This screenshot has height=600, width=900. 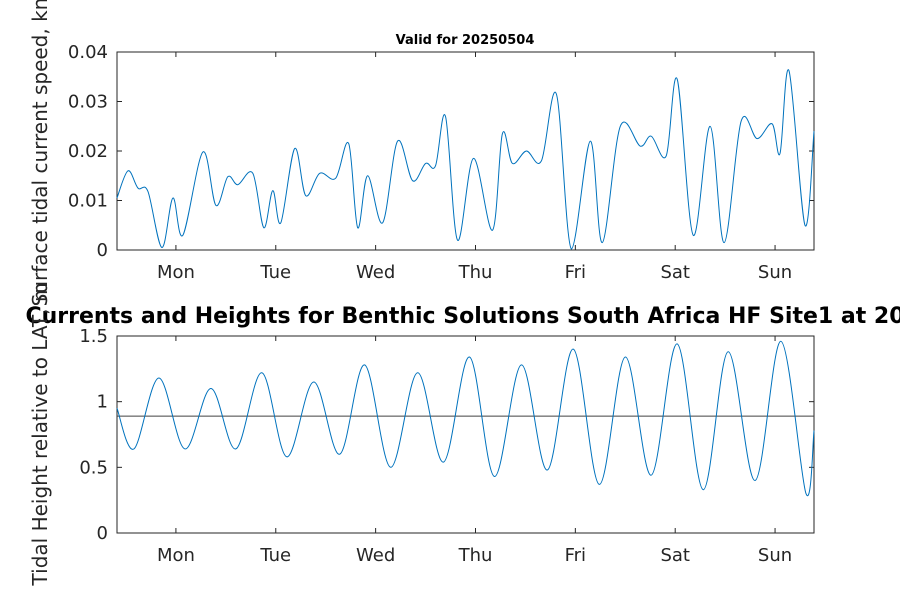 What do you see at coordinates (675, 555) in the screenshot?
I see `tidal-height-x-tick-label-sat: Sat` at bounding box center [675, 555].